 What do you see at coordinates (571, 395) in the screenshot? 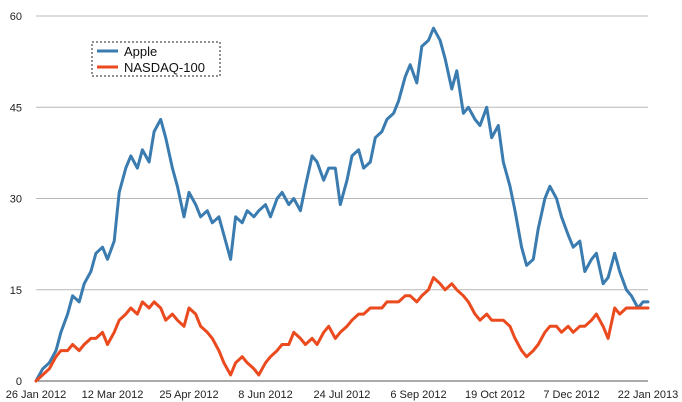
I see `x-tick-label: 7 Dec 2012` at bounding box center [571, 395].